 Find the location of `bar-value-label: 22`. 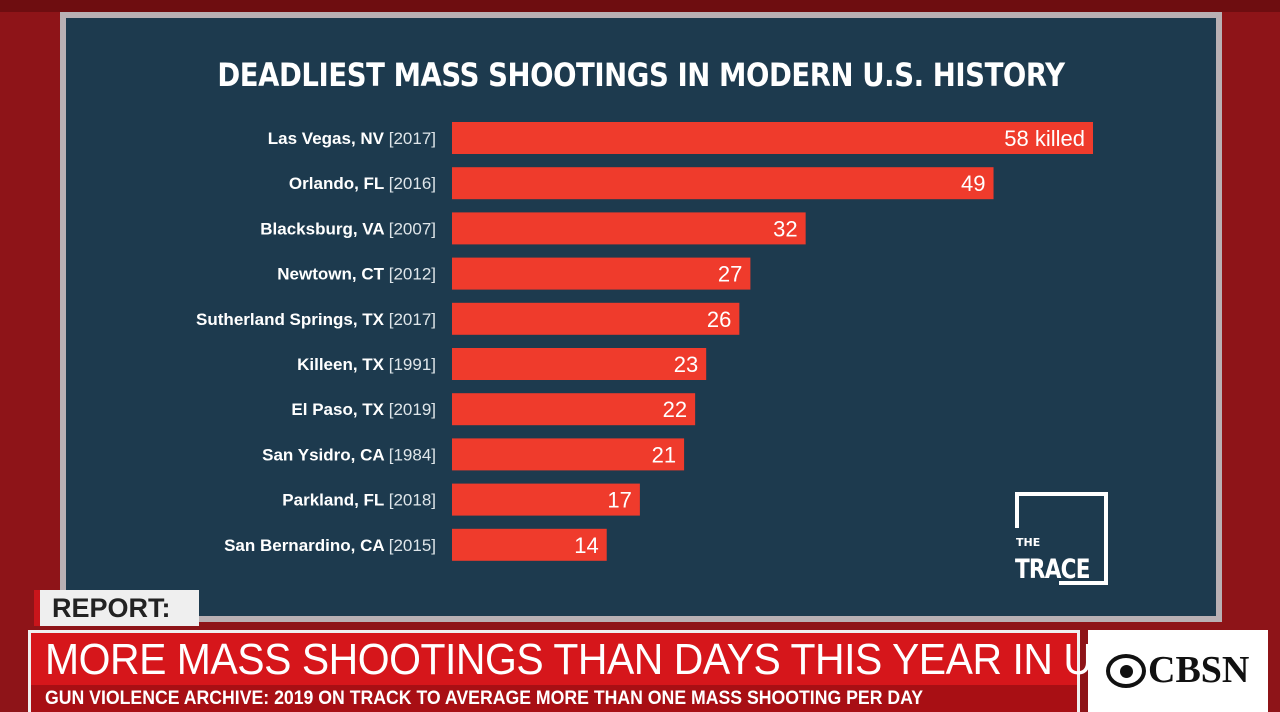

bar-value-label: 22 is located at coordinates (675, 409).